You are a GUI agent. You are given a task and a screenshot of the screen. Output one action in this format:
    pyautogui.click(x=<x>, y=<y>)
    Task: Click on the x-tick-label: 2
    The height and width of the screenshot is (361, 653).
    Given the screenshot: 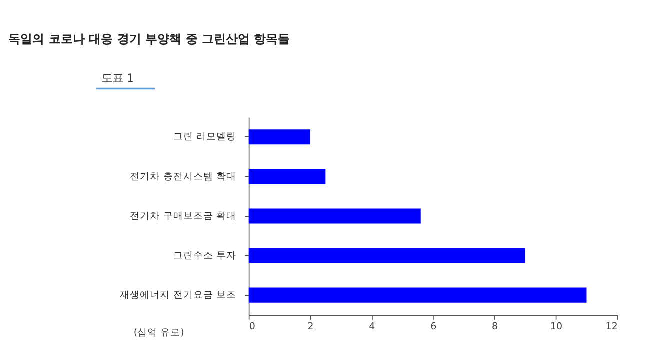 What is the action you would take?
    pyautogui.click(x=311, y=326)
    